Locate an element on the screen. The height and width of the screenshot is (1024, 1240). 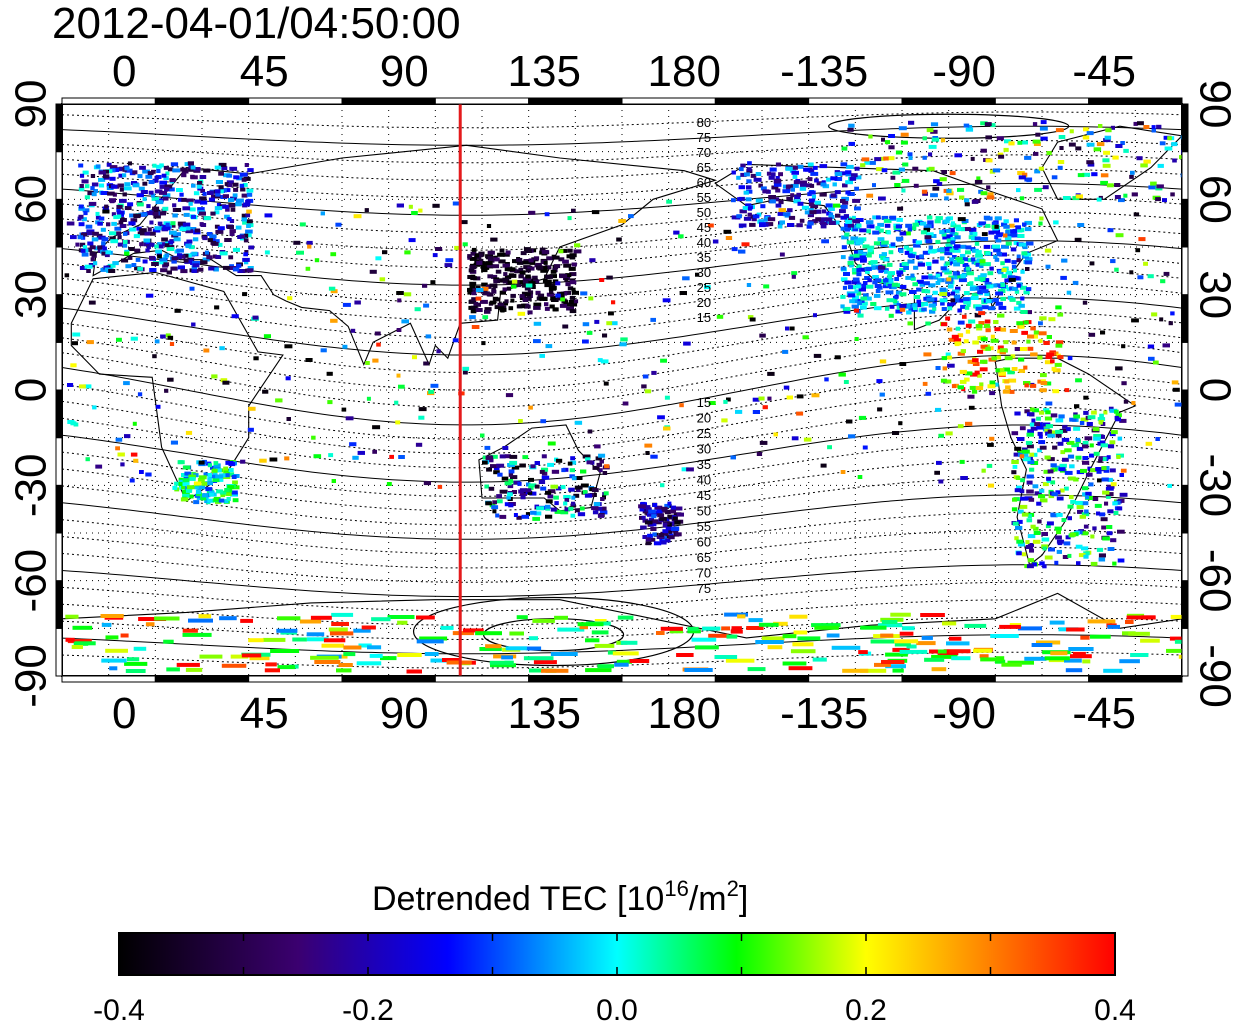
edge-bar-segment is located at coordinates (59, 652).